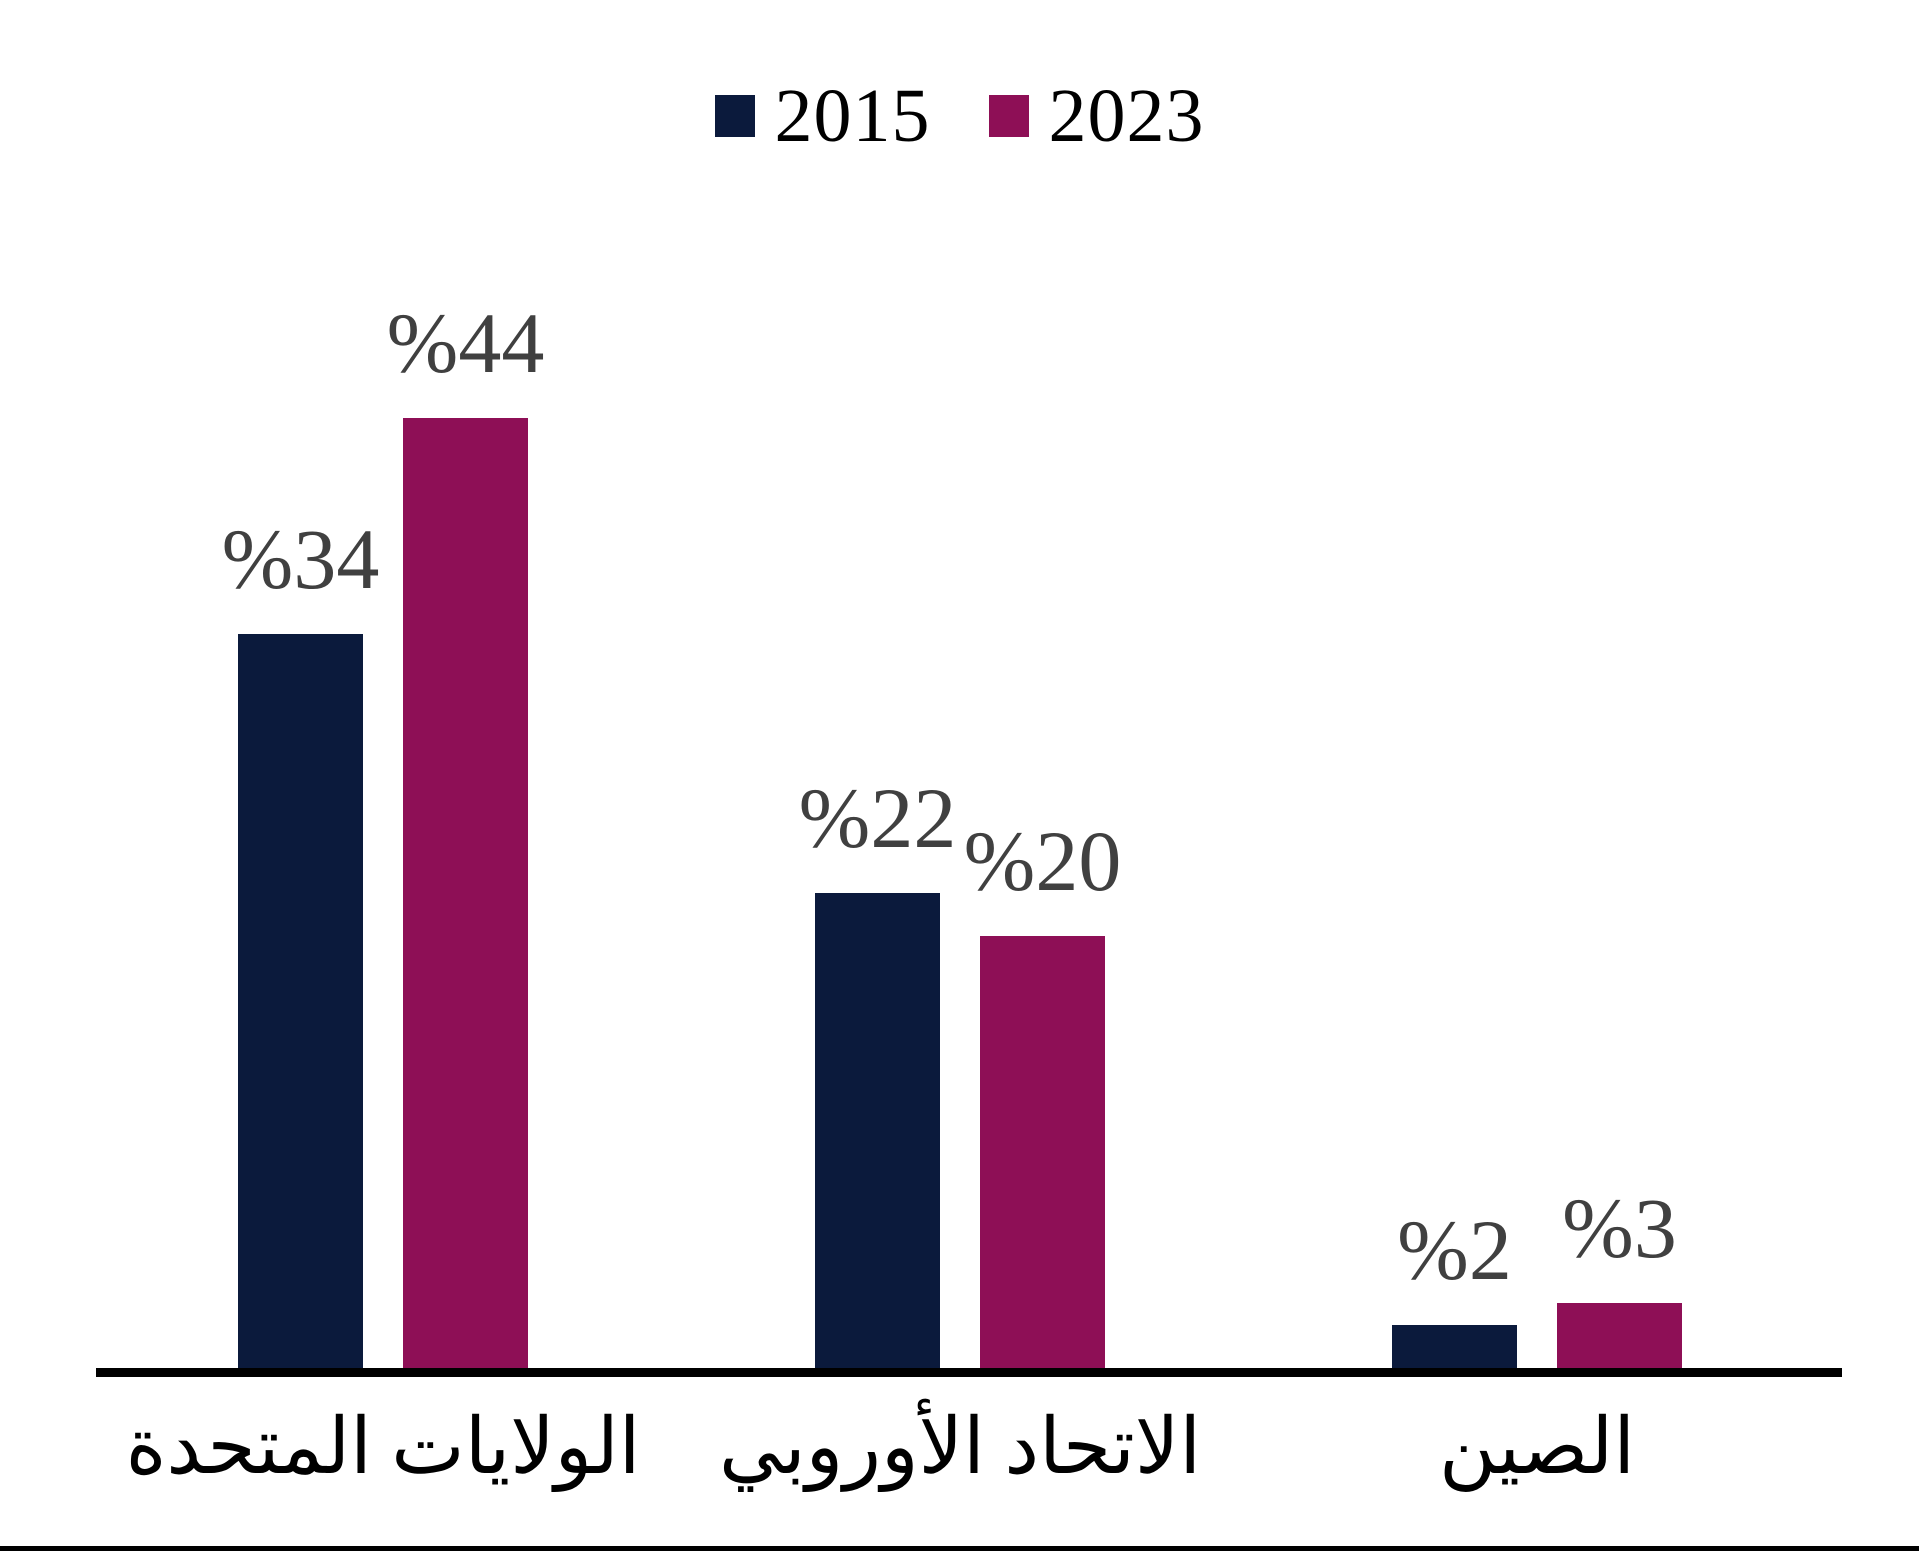 This screenshot has width=1919, height=1556. Describe the element at coordinates (465, 893) in the screenshot. I see `bar-2023-united-states` at that location.